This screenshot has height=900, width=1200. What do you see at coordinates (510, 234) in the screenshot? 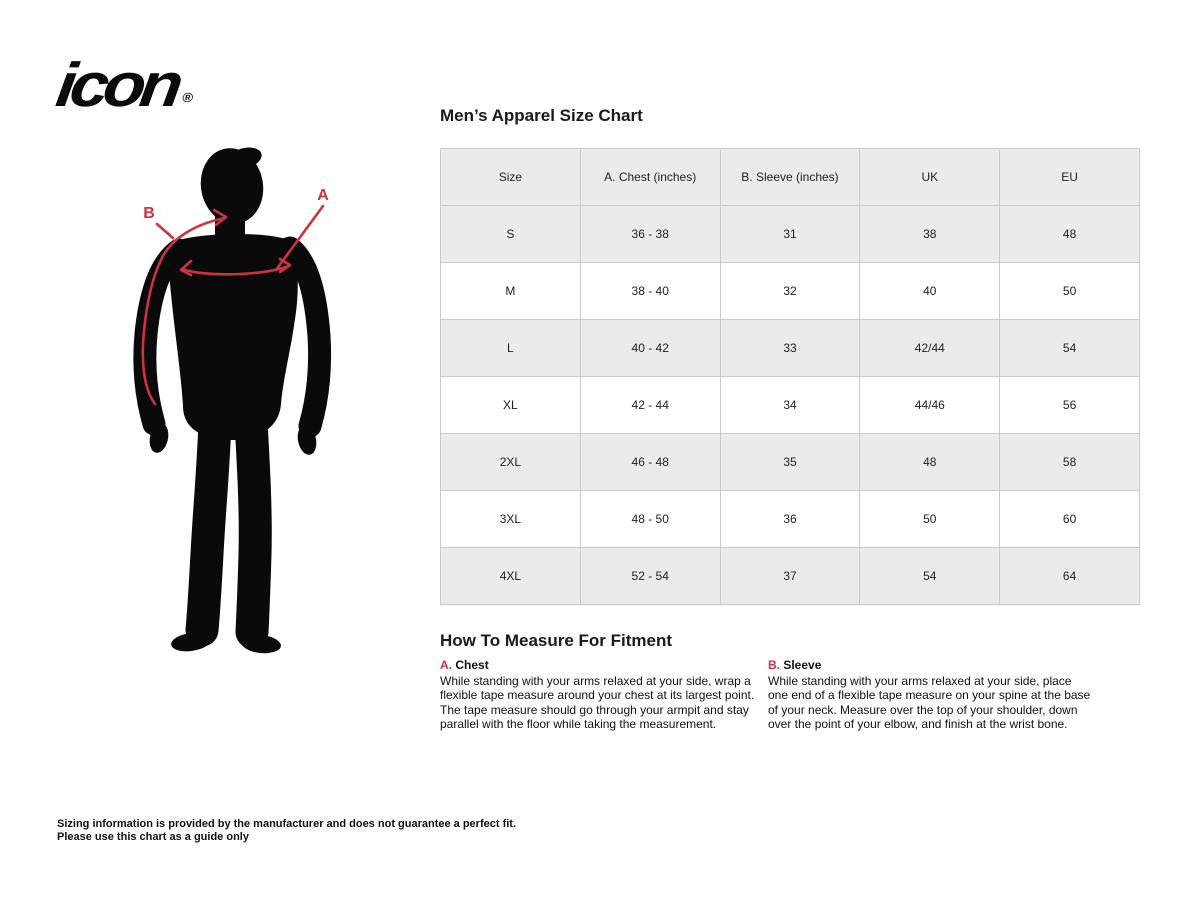
I see `table-cell: S` at bounding box center [510, 234].